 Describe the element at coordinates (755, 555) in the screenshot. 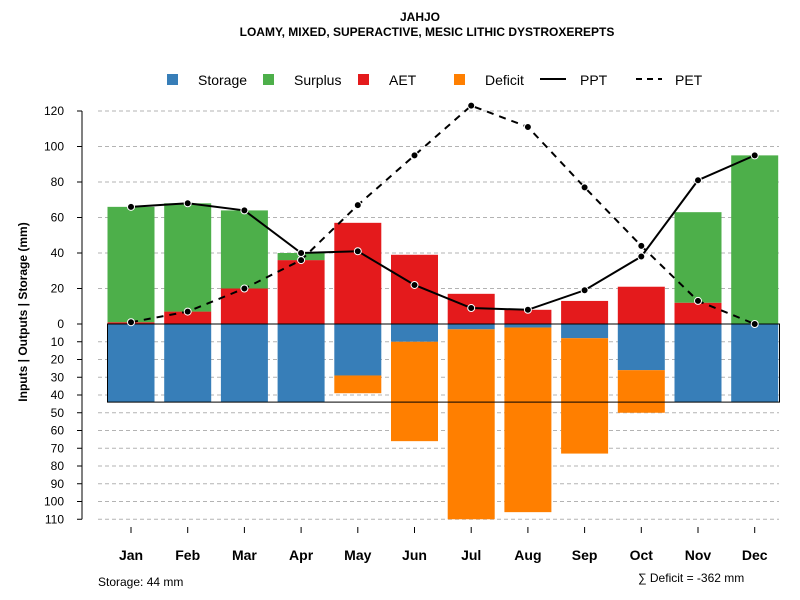

I see `x-tick-label: Dec` at that location.